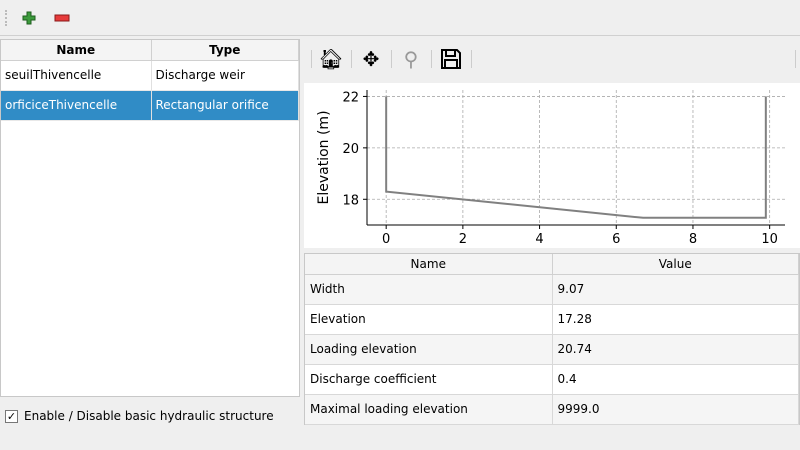 The height and width of the screenshot is (450, 800). Describe the element at coordinates (429, 409) in the screenshot. I see `param-name: Maximal loading elevation` at that location.